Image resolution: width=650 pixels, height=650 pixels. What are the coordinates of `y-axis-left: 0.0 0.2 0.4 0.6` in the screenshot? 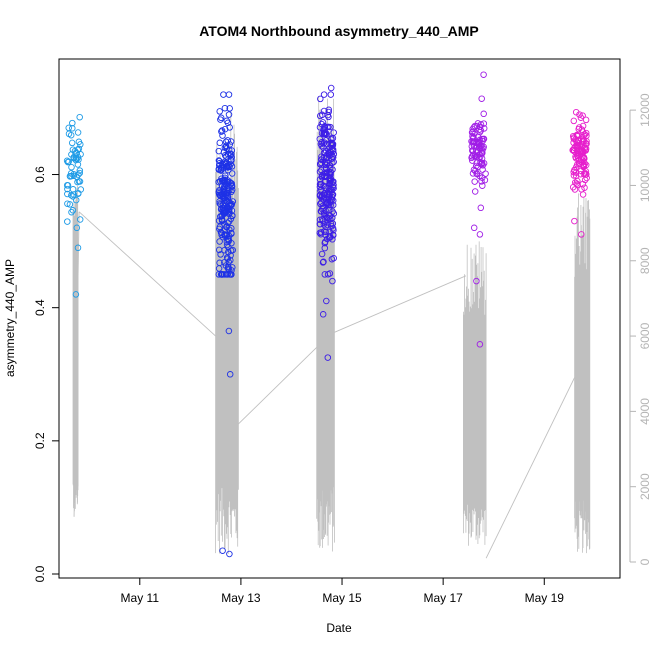 It's located at (46, 374).